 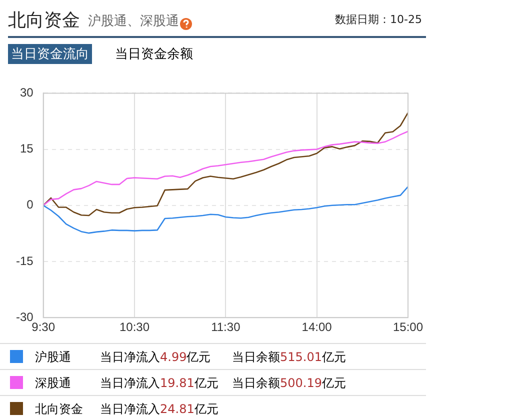 What do you see at coordinates (289, 383) in the screenshot?
I see `text: 当日余额500.19亿元` at bounding box center [289, 383].